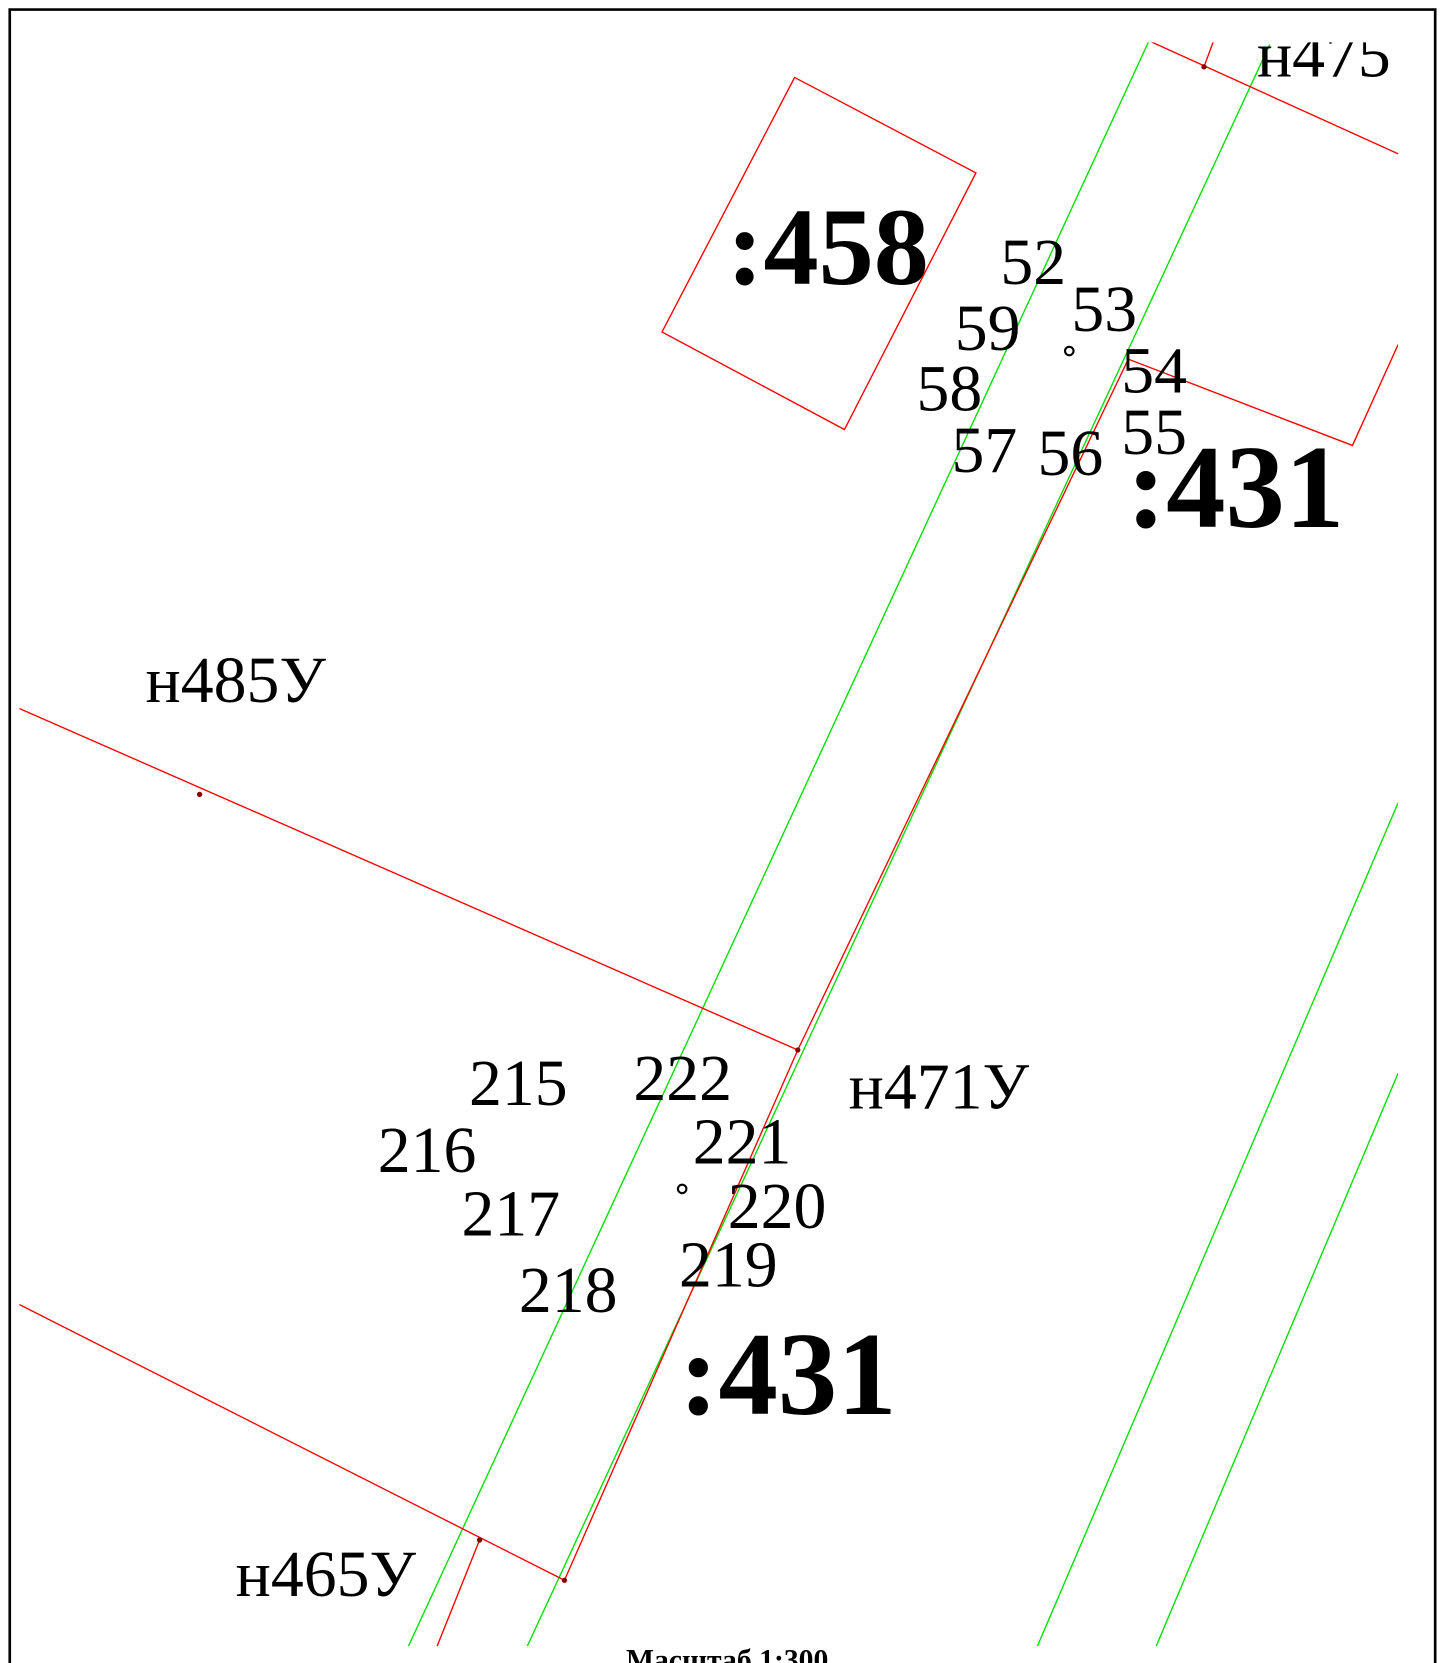 The image size is (1446, 1663). I want to click on point-label: 219, so click(728, 1264).